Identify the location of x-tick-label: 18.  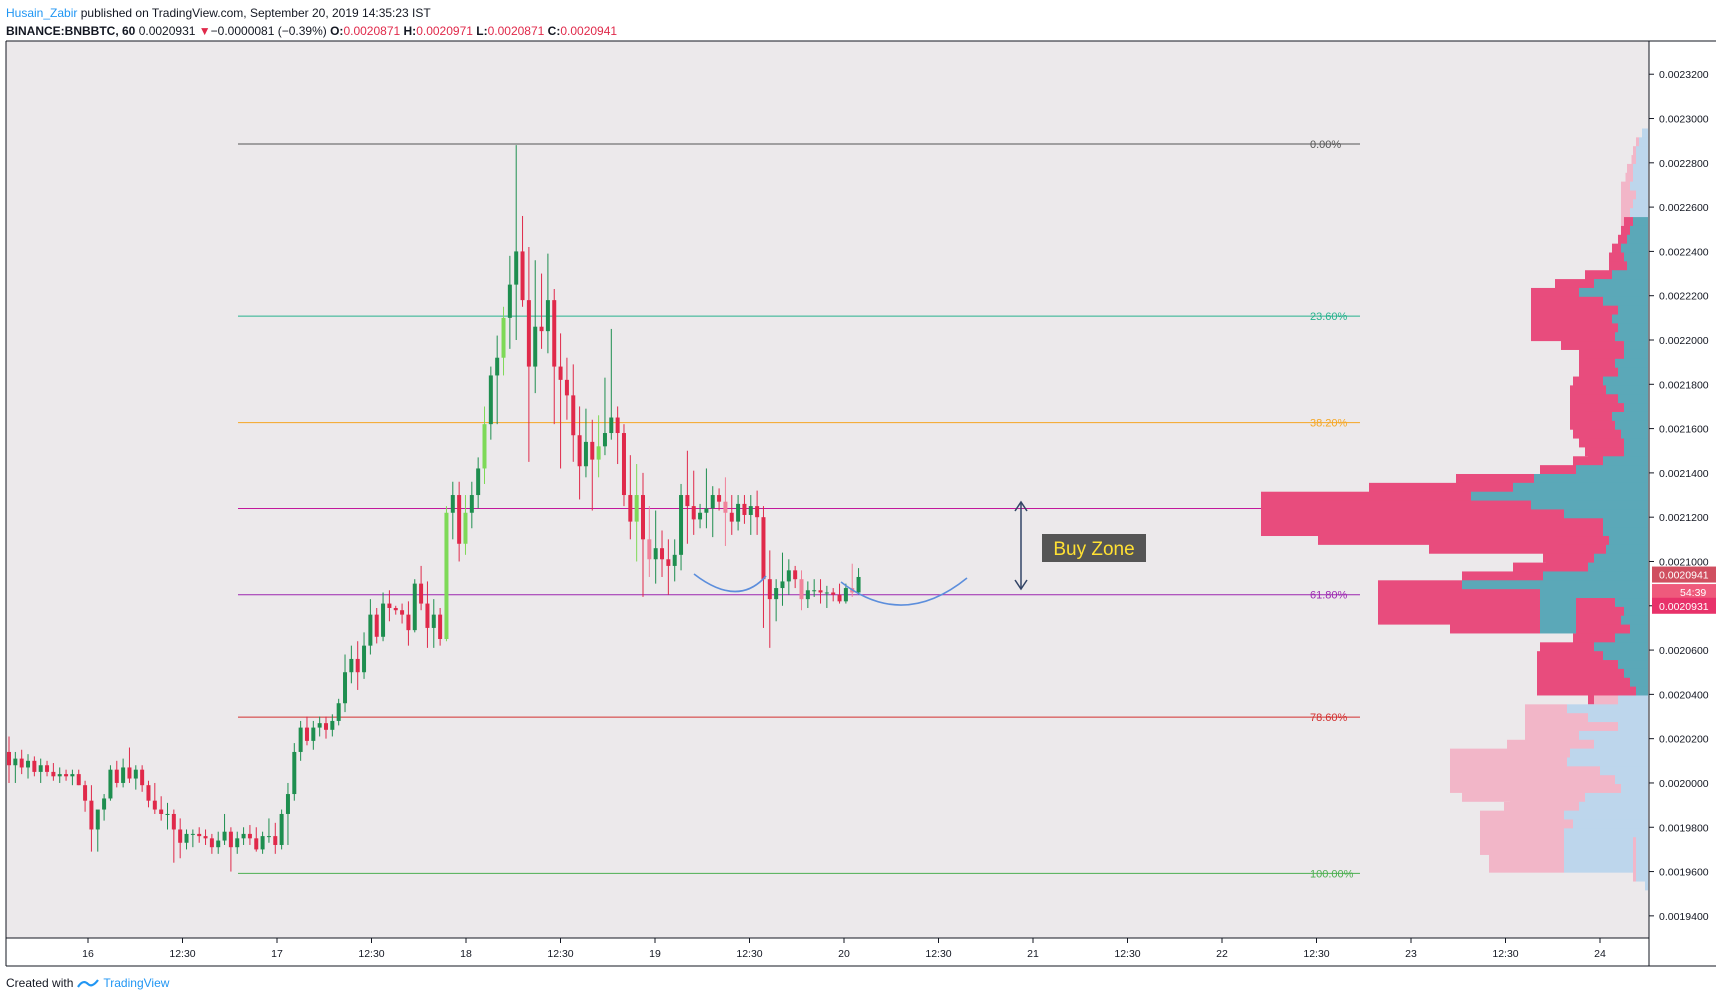
(466, 954).